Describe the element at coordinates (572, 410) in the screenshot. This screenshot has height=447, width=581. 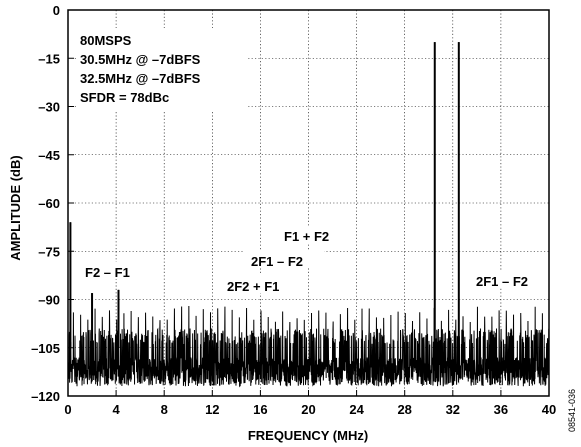
I see `figure-id: 08541-036` at that location.